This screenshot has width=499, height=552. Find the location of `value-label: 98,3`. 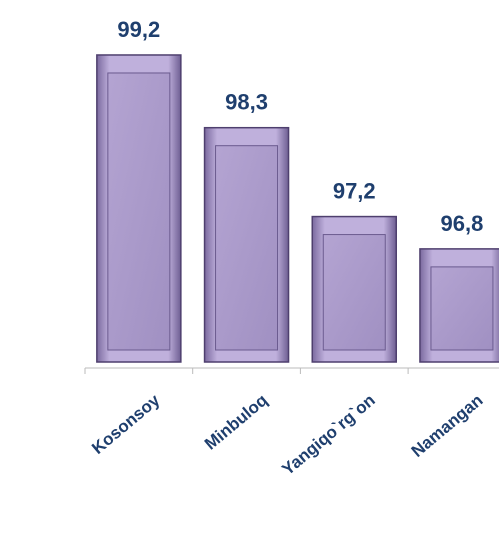

value-label: 98,3 is located at coordinates (246, 102).